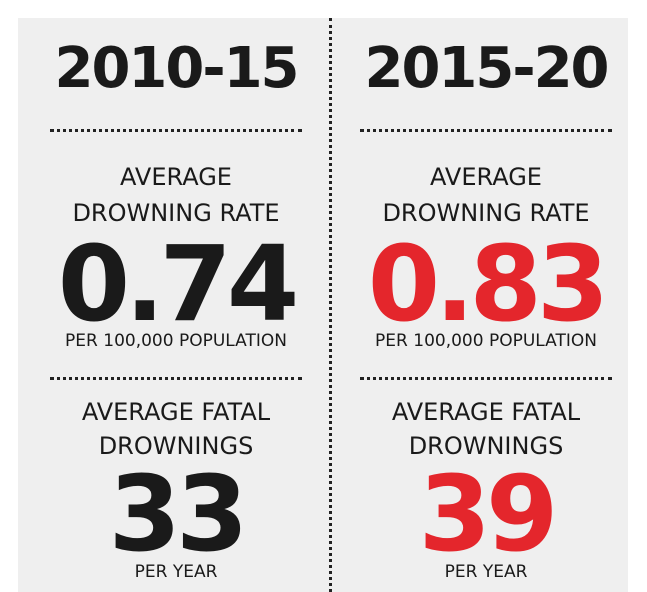  I want to click on rate-value: 0.74, so click(178, 284).